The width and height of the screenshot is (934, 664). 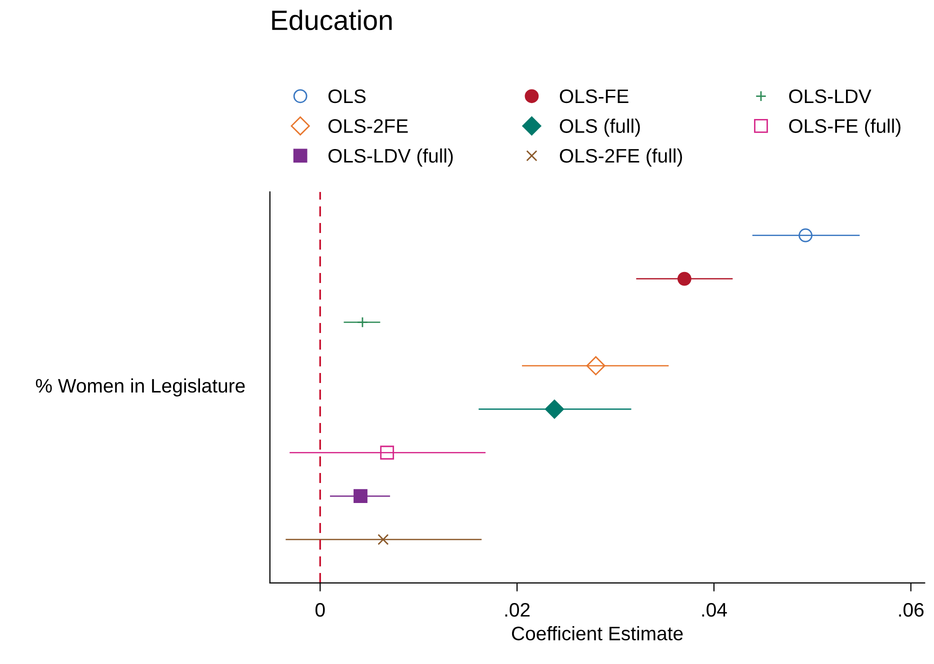 I want to click on x-tick-label: .02, so click(x=517, y=609).